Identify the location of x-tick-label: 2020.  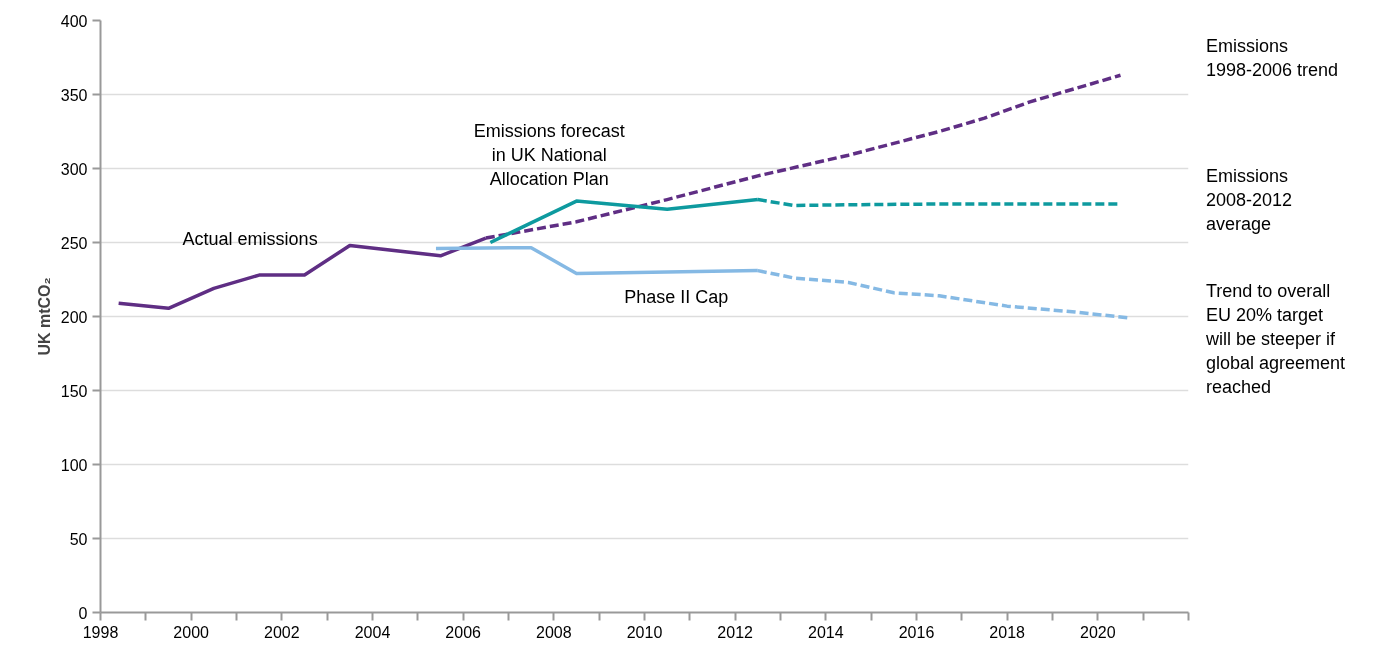
(1098, 632).